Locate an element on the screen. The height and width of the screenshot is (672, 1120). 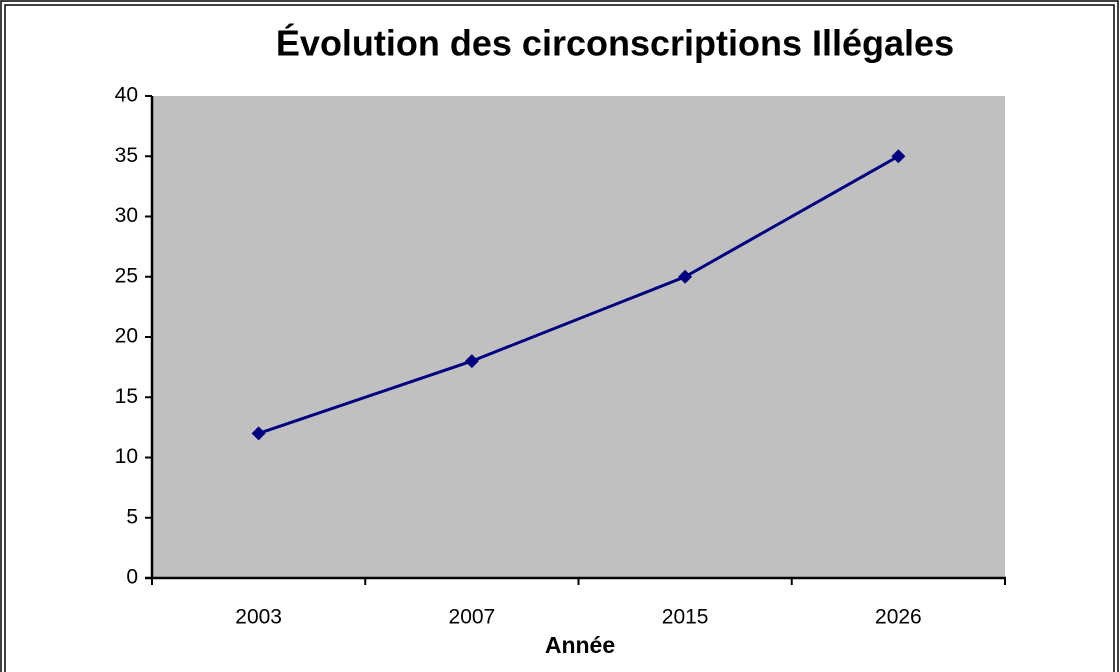
x-tick-label: 2026 is located at coordinates (898, 617).